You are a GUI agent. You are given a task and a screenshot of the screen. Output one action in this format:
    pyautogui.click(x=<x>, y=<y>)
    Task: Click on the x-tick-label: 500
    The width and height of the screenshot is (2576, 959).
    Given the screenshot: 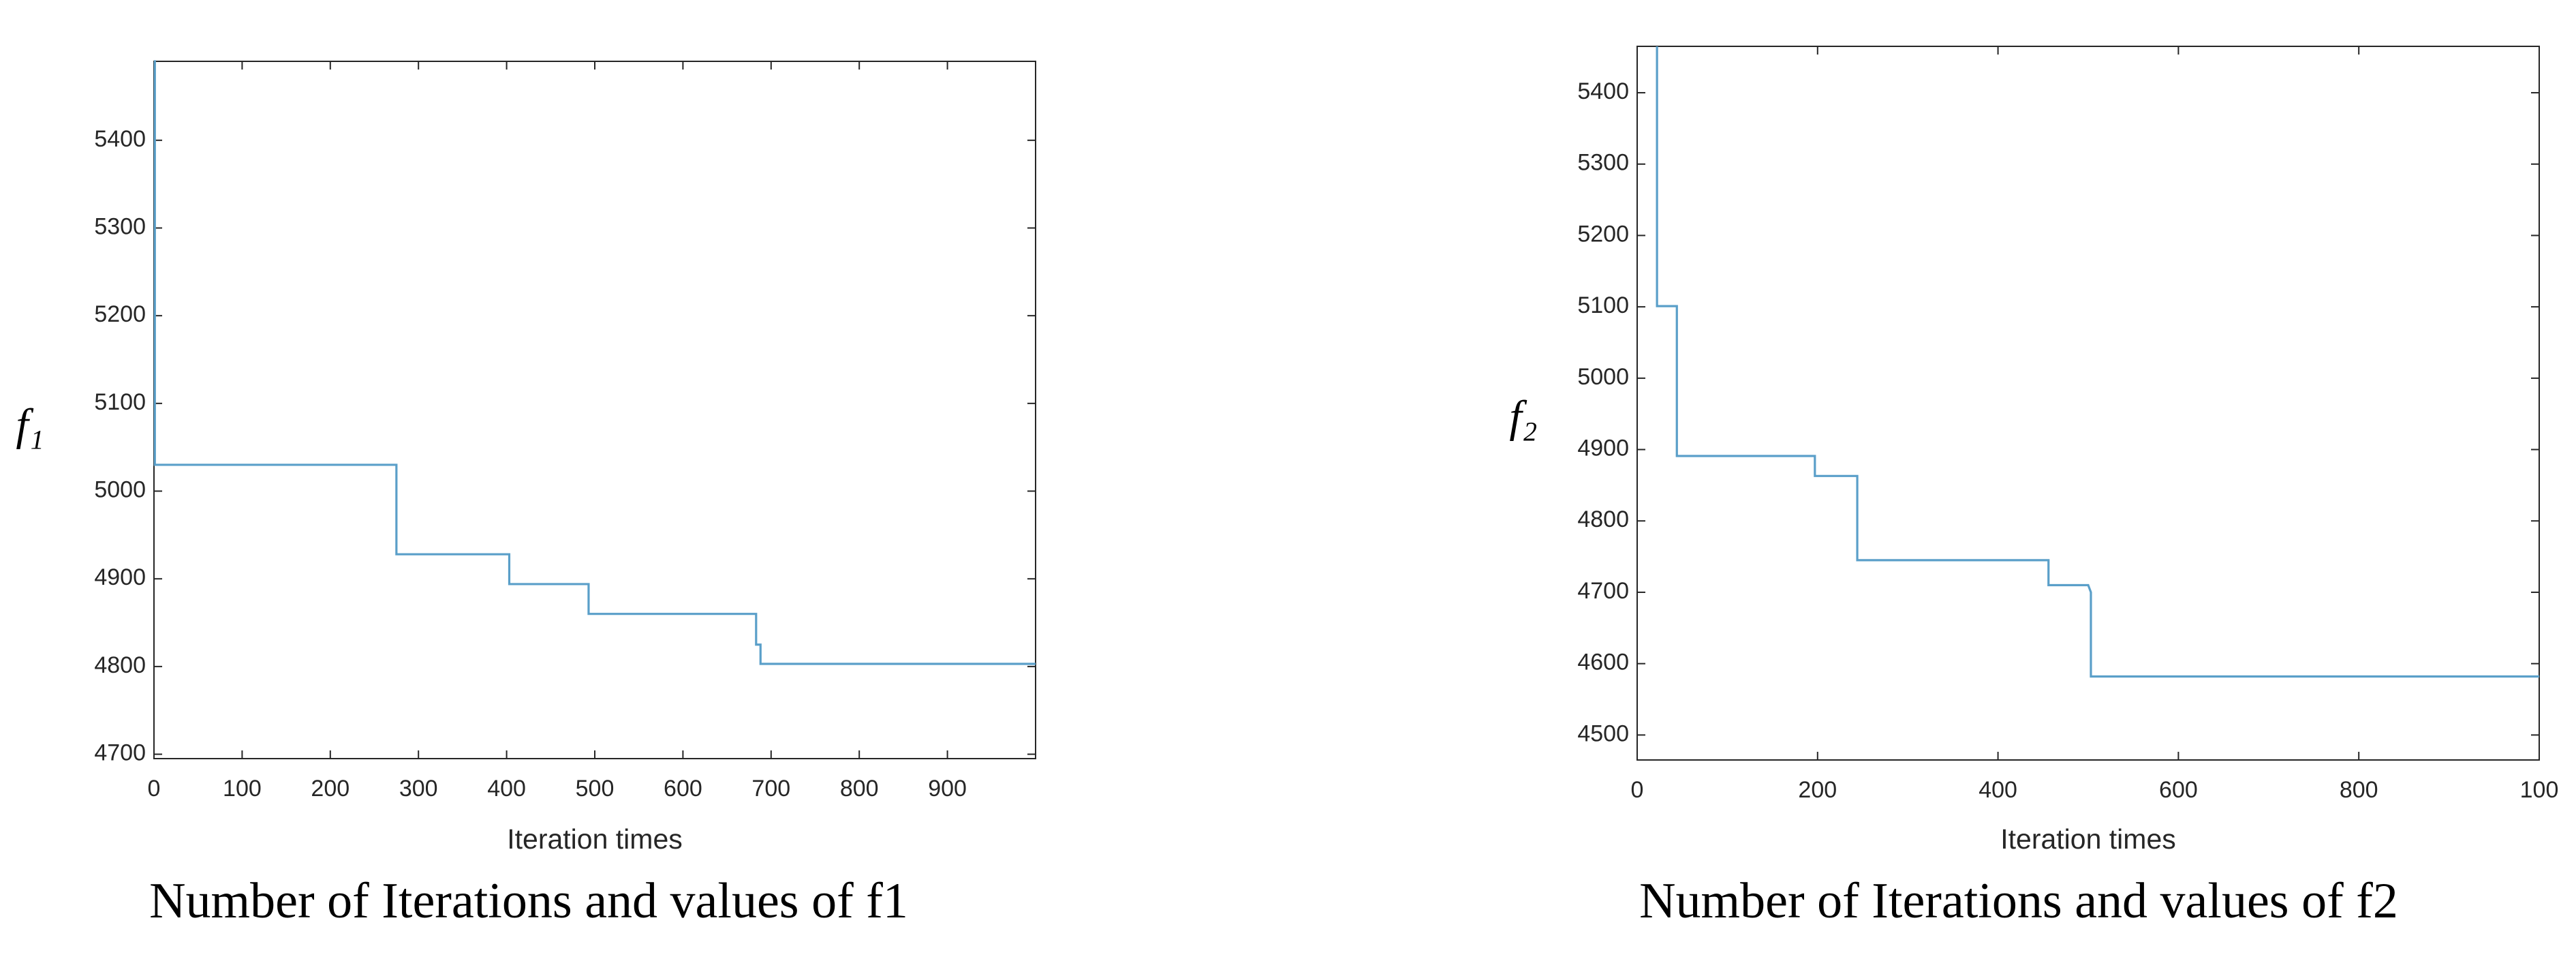 What is the action you would take?
    pyautogui.click(x=595, y=789)
    